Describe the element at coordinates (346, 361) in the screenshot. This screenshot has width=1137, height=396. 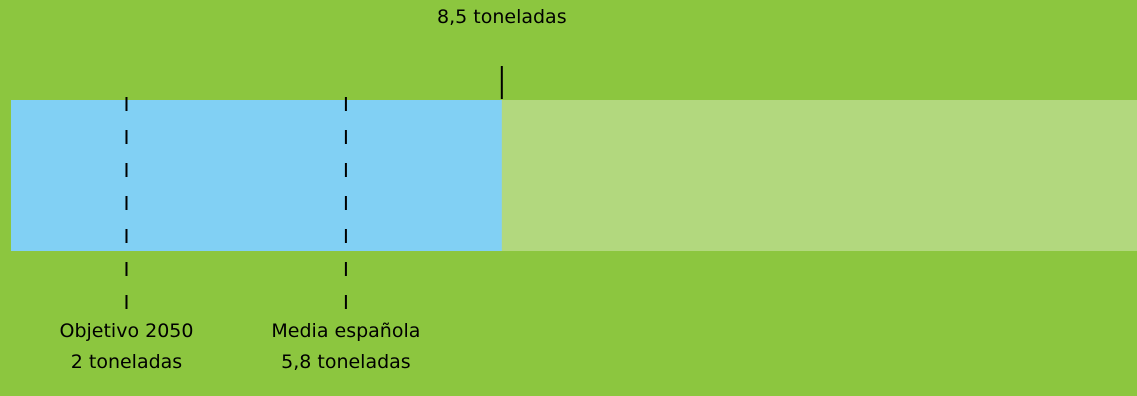
I see `marker-label-value: 5,8 toneladas` at that location.